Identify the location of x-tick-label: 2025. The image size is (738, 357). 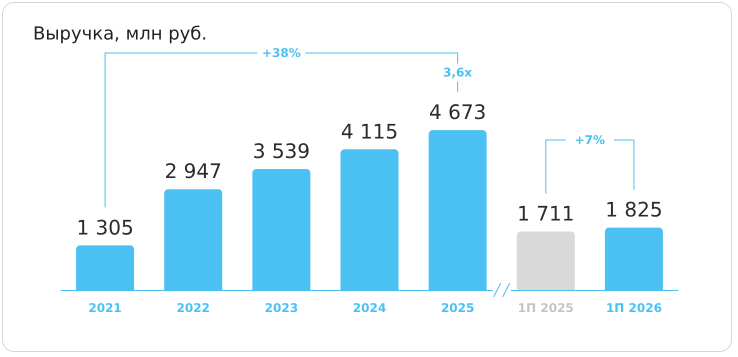
(457, 308).